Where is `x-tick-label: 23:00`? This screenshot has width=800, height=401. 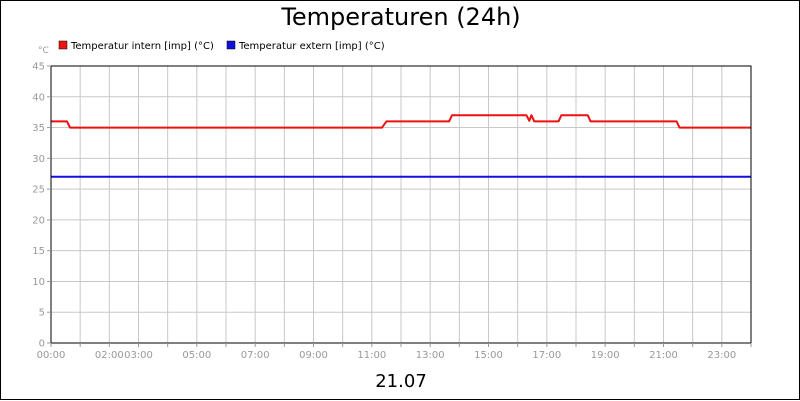 x-tick-label: 23:00 is located at coordinates (721, 355).